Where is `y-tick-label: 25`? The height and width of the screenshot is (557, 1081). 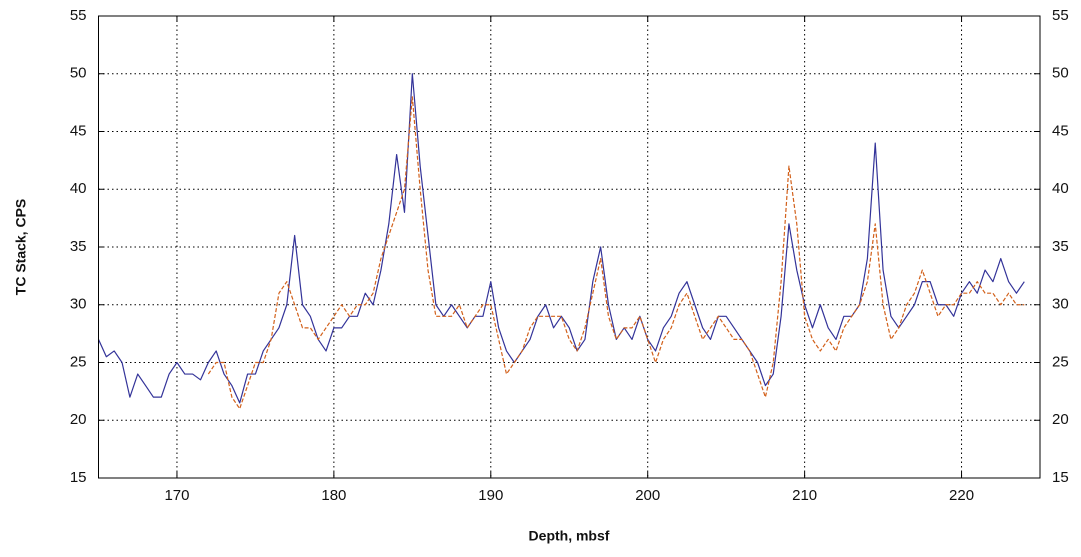 y-tick-label: 25 is located at coordinates (78, 361).